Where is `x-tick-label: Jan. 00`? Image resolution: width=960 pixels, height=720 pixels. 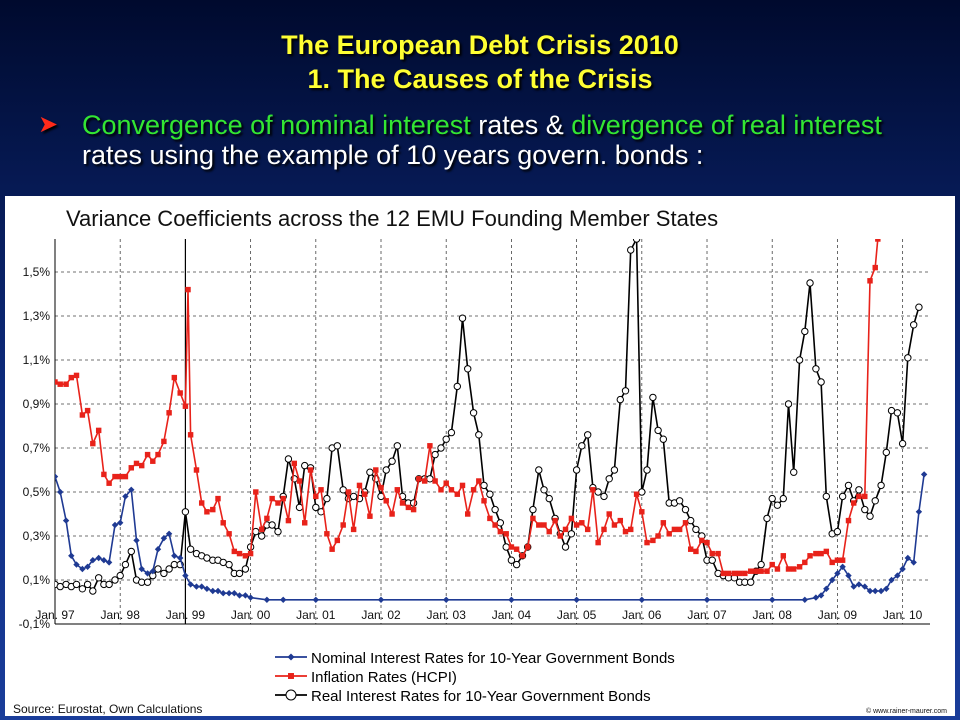
x-tick-label: Jan. 00 is located at coordinates (251, 615).